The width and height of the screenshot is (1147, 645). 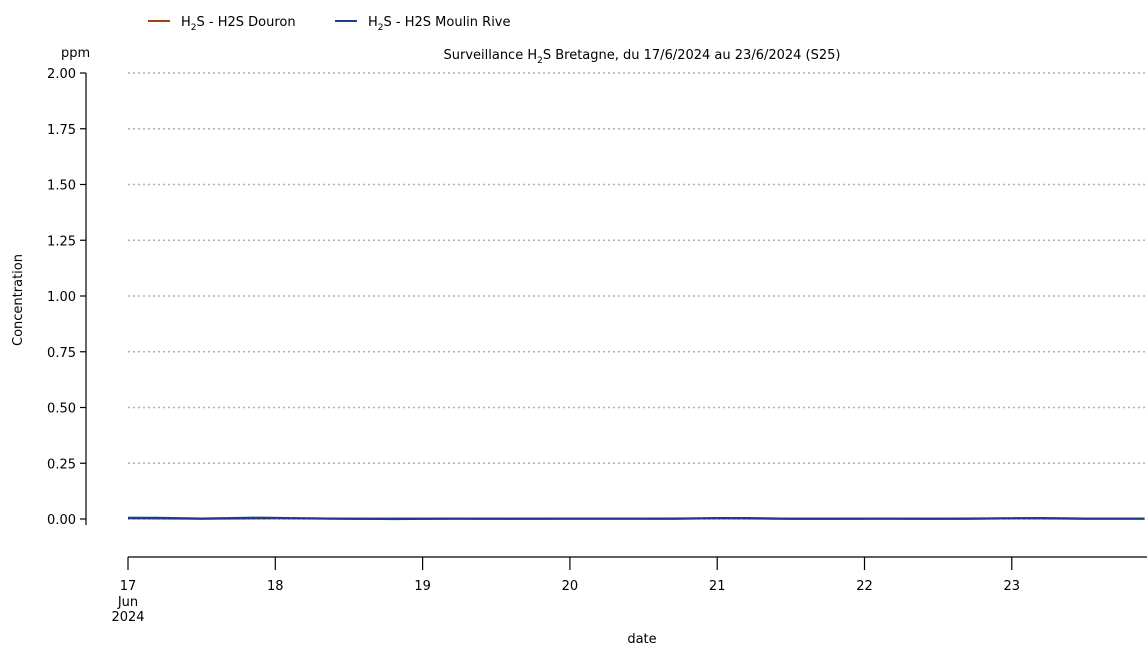 What do you see at coordinates (128, 586) in the screenshot?
I see `x-tick-label: 17` at bounding box center [128, 586].